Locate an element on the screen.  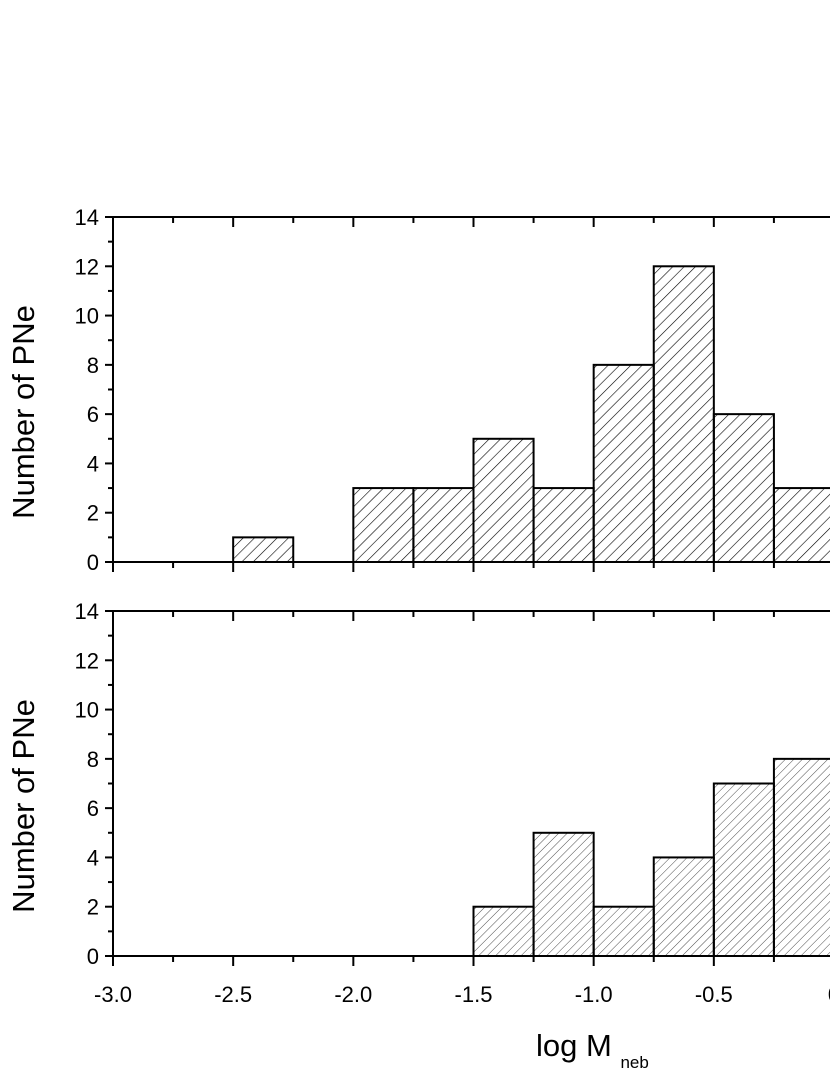
top-y-tick-label: 8 is located at coordinates (93, 365).